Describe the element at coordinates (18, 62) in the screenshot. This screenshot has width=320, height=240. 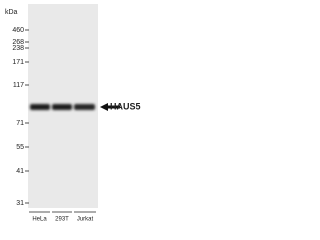
I see `marker-label: 171` at that location.